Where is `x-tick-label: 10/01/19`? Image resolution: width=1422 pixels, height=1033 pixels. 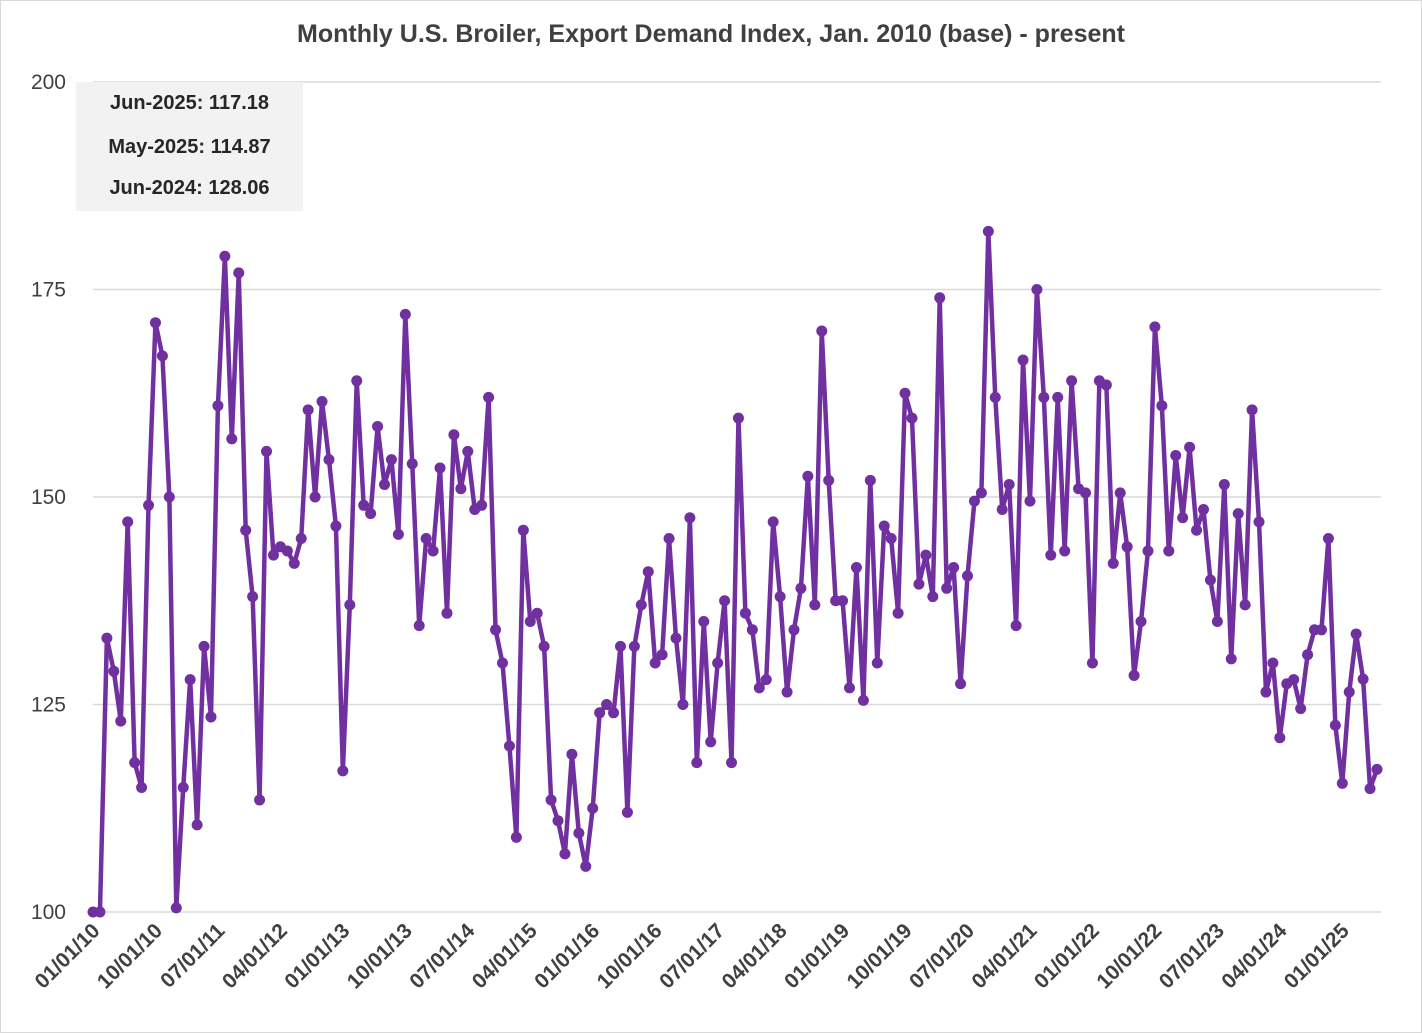 x-tick-label: 10/01/19 is located at coordinates (880, 956).